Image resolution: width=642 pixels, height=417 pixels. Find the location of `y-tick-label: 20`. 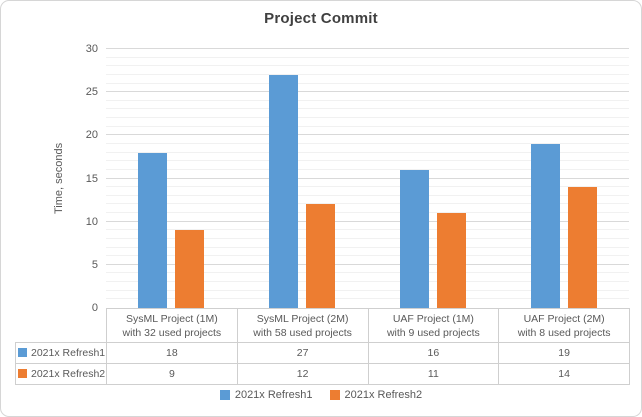

y-tick-label: 20 is located at coordinates (91, 135).